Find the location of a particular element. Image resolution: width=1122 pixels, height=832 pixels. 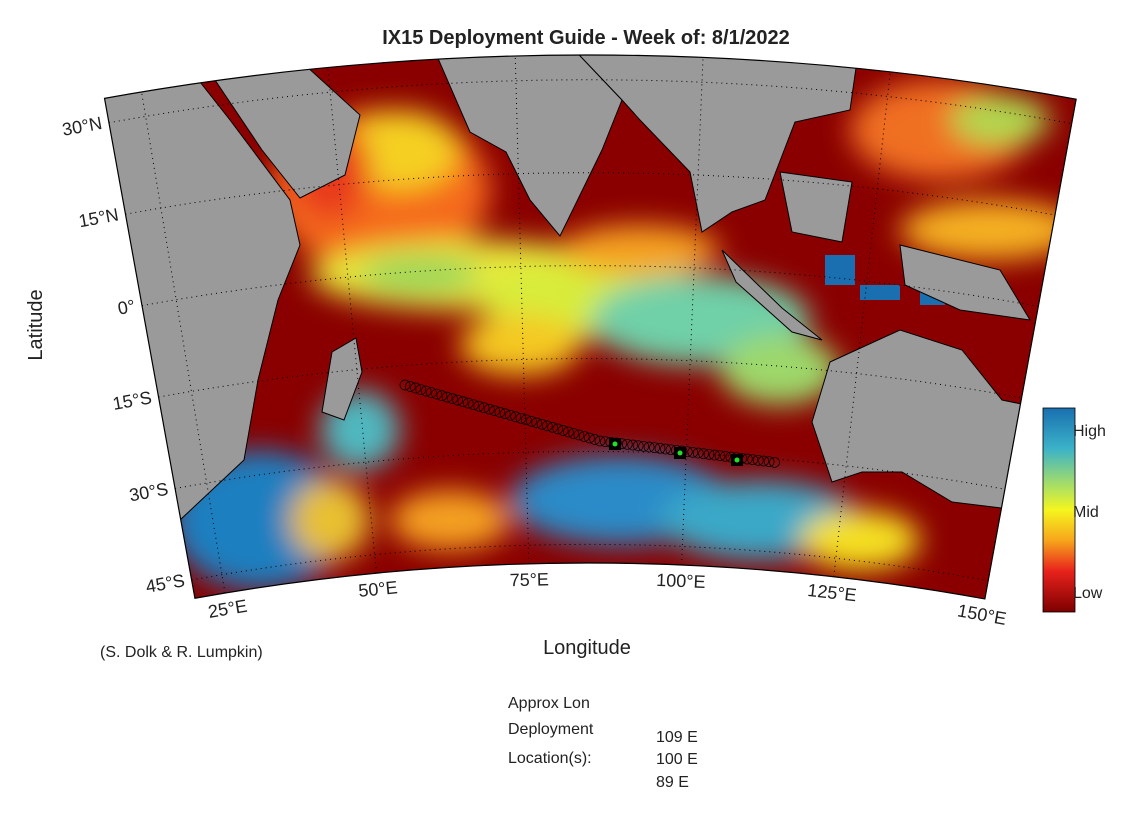

deployment-heading: Location(s): is located at coordinates (550, 758).